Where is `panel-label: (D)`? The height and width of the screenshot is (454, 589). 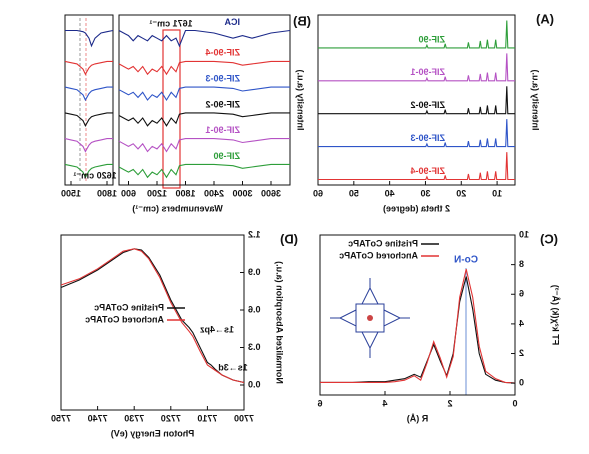 panel-label: (D) is located at coordinates (289, 238).